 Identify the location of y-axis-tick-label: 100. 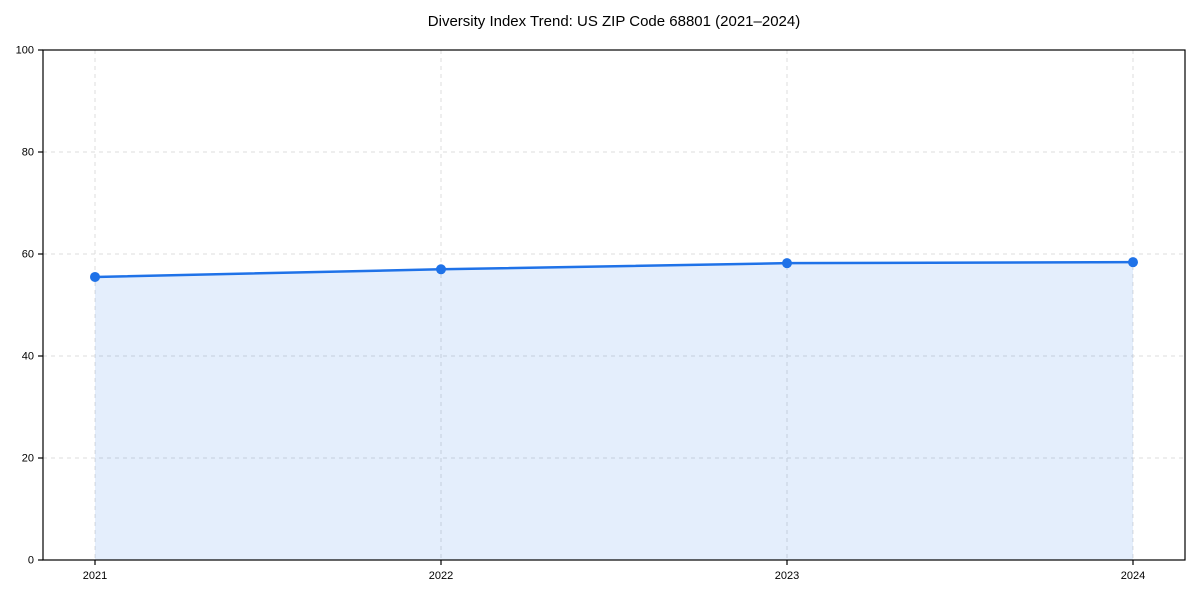
(25, 51).